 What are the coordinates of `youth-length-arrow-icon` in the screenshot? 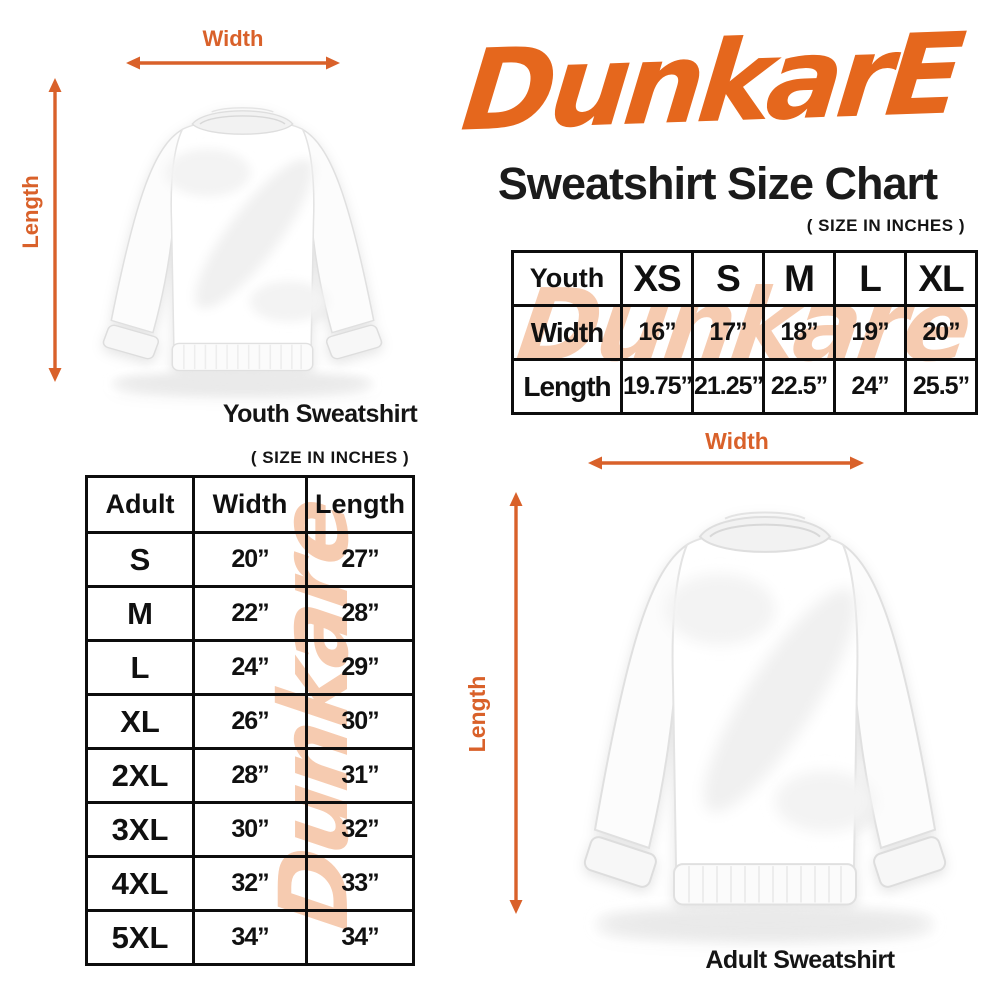 It's located at (55, 230).